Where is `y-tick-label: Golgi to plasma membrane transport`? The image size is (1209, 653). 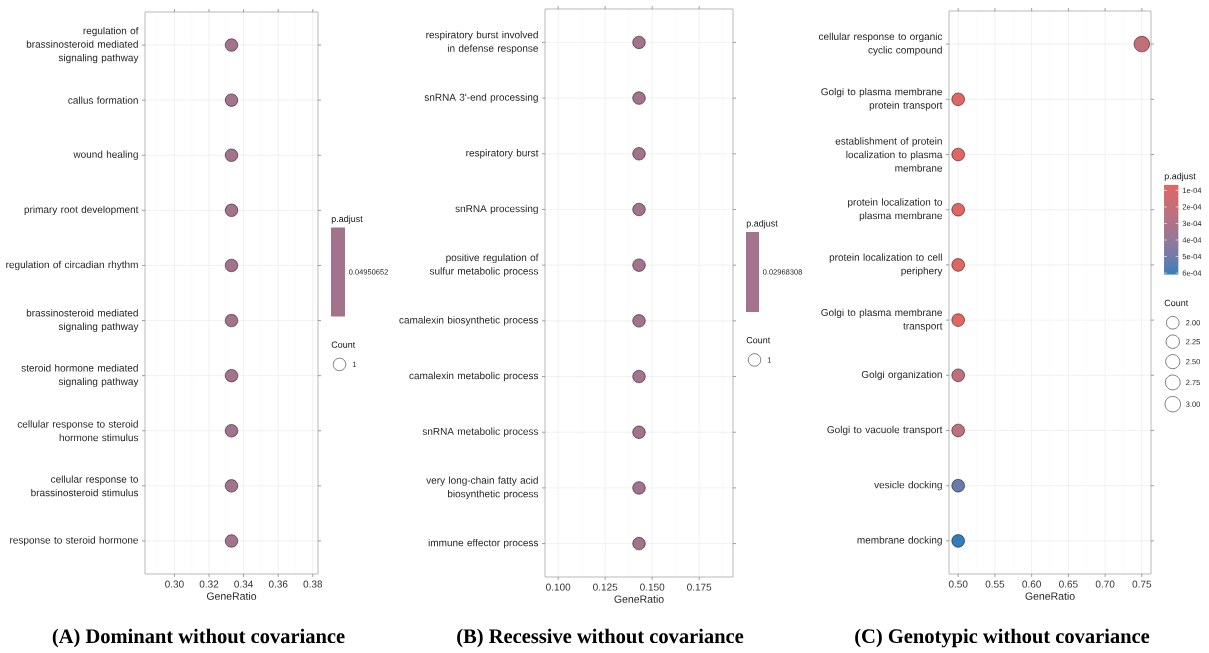 y-tick-label: Golgi to plasma membrane transport is located at coordinates (882, 320).